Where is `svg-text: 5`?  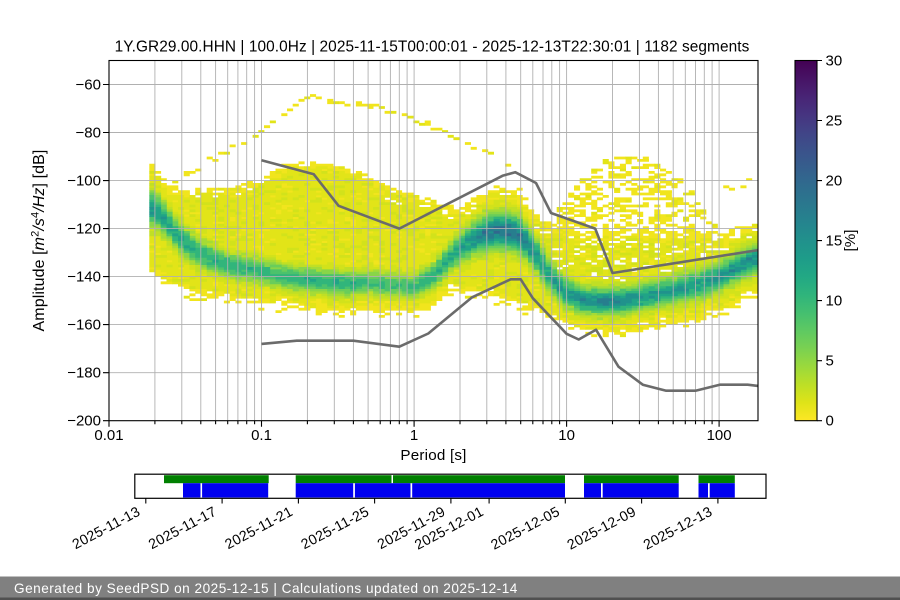 svg-text: 5 is located at coordinates (830, 361).